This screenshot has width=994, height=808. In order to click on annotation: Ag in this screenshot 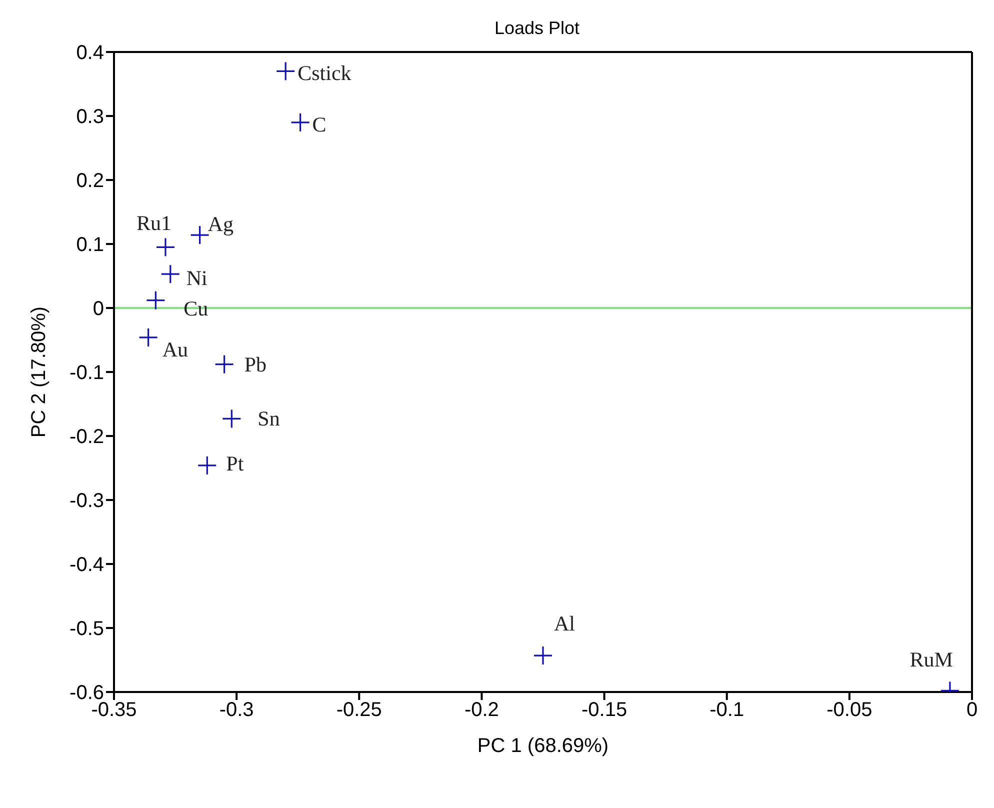, I will do `click(221, 224)`.